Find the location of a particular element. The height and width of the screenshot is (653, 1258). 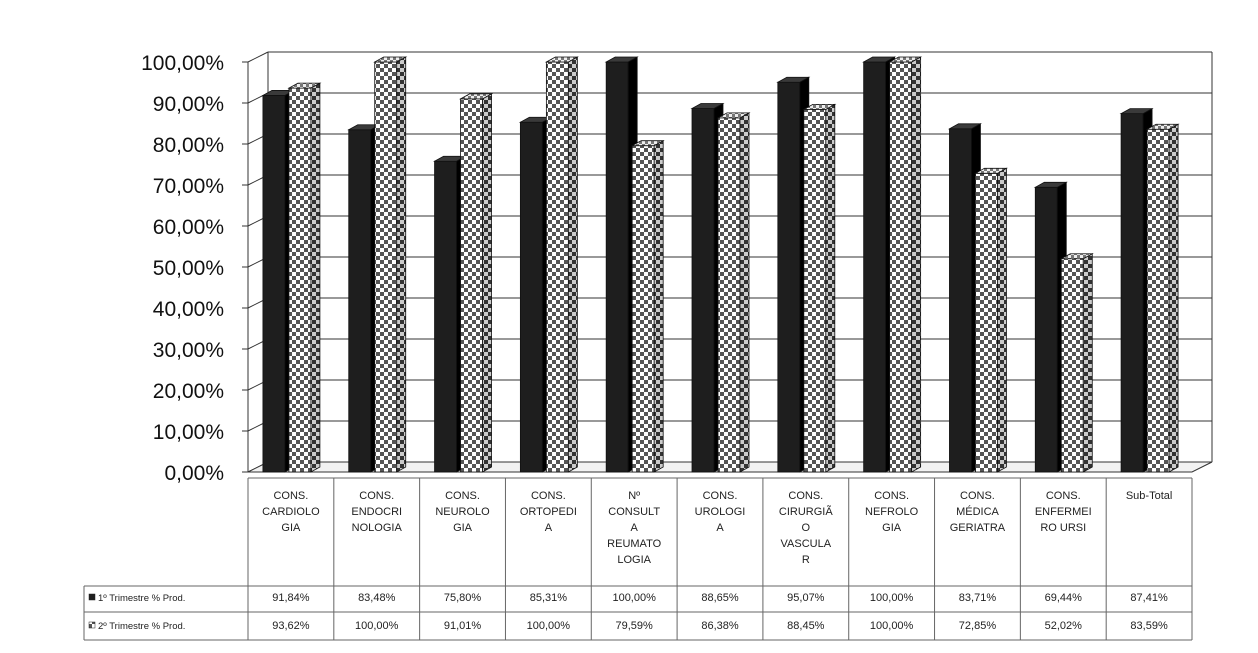

x-category-label: CONS. ORTOPEDI A is located at coordinates (548, 512).